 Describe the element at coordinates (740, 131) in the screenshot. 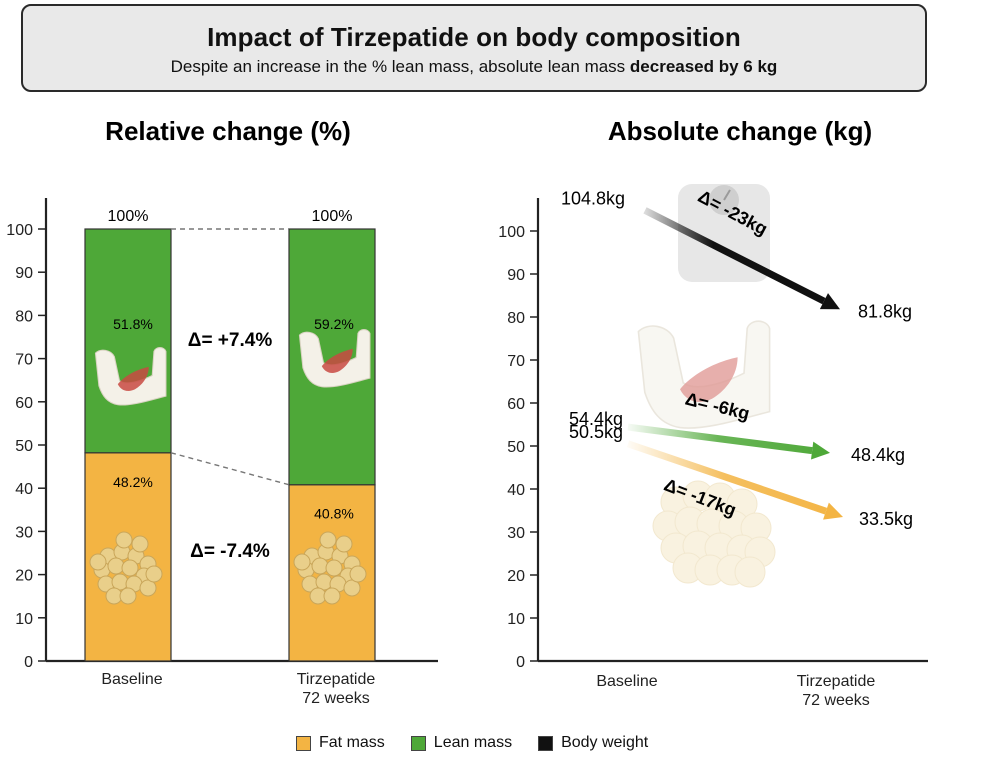

I see `absolute-chart-title: Absolute change (kg)` at that location.